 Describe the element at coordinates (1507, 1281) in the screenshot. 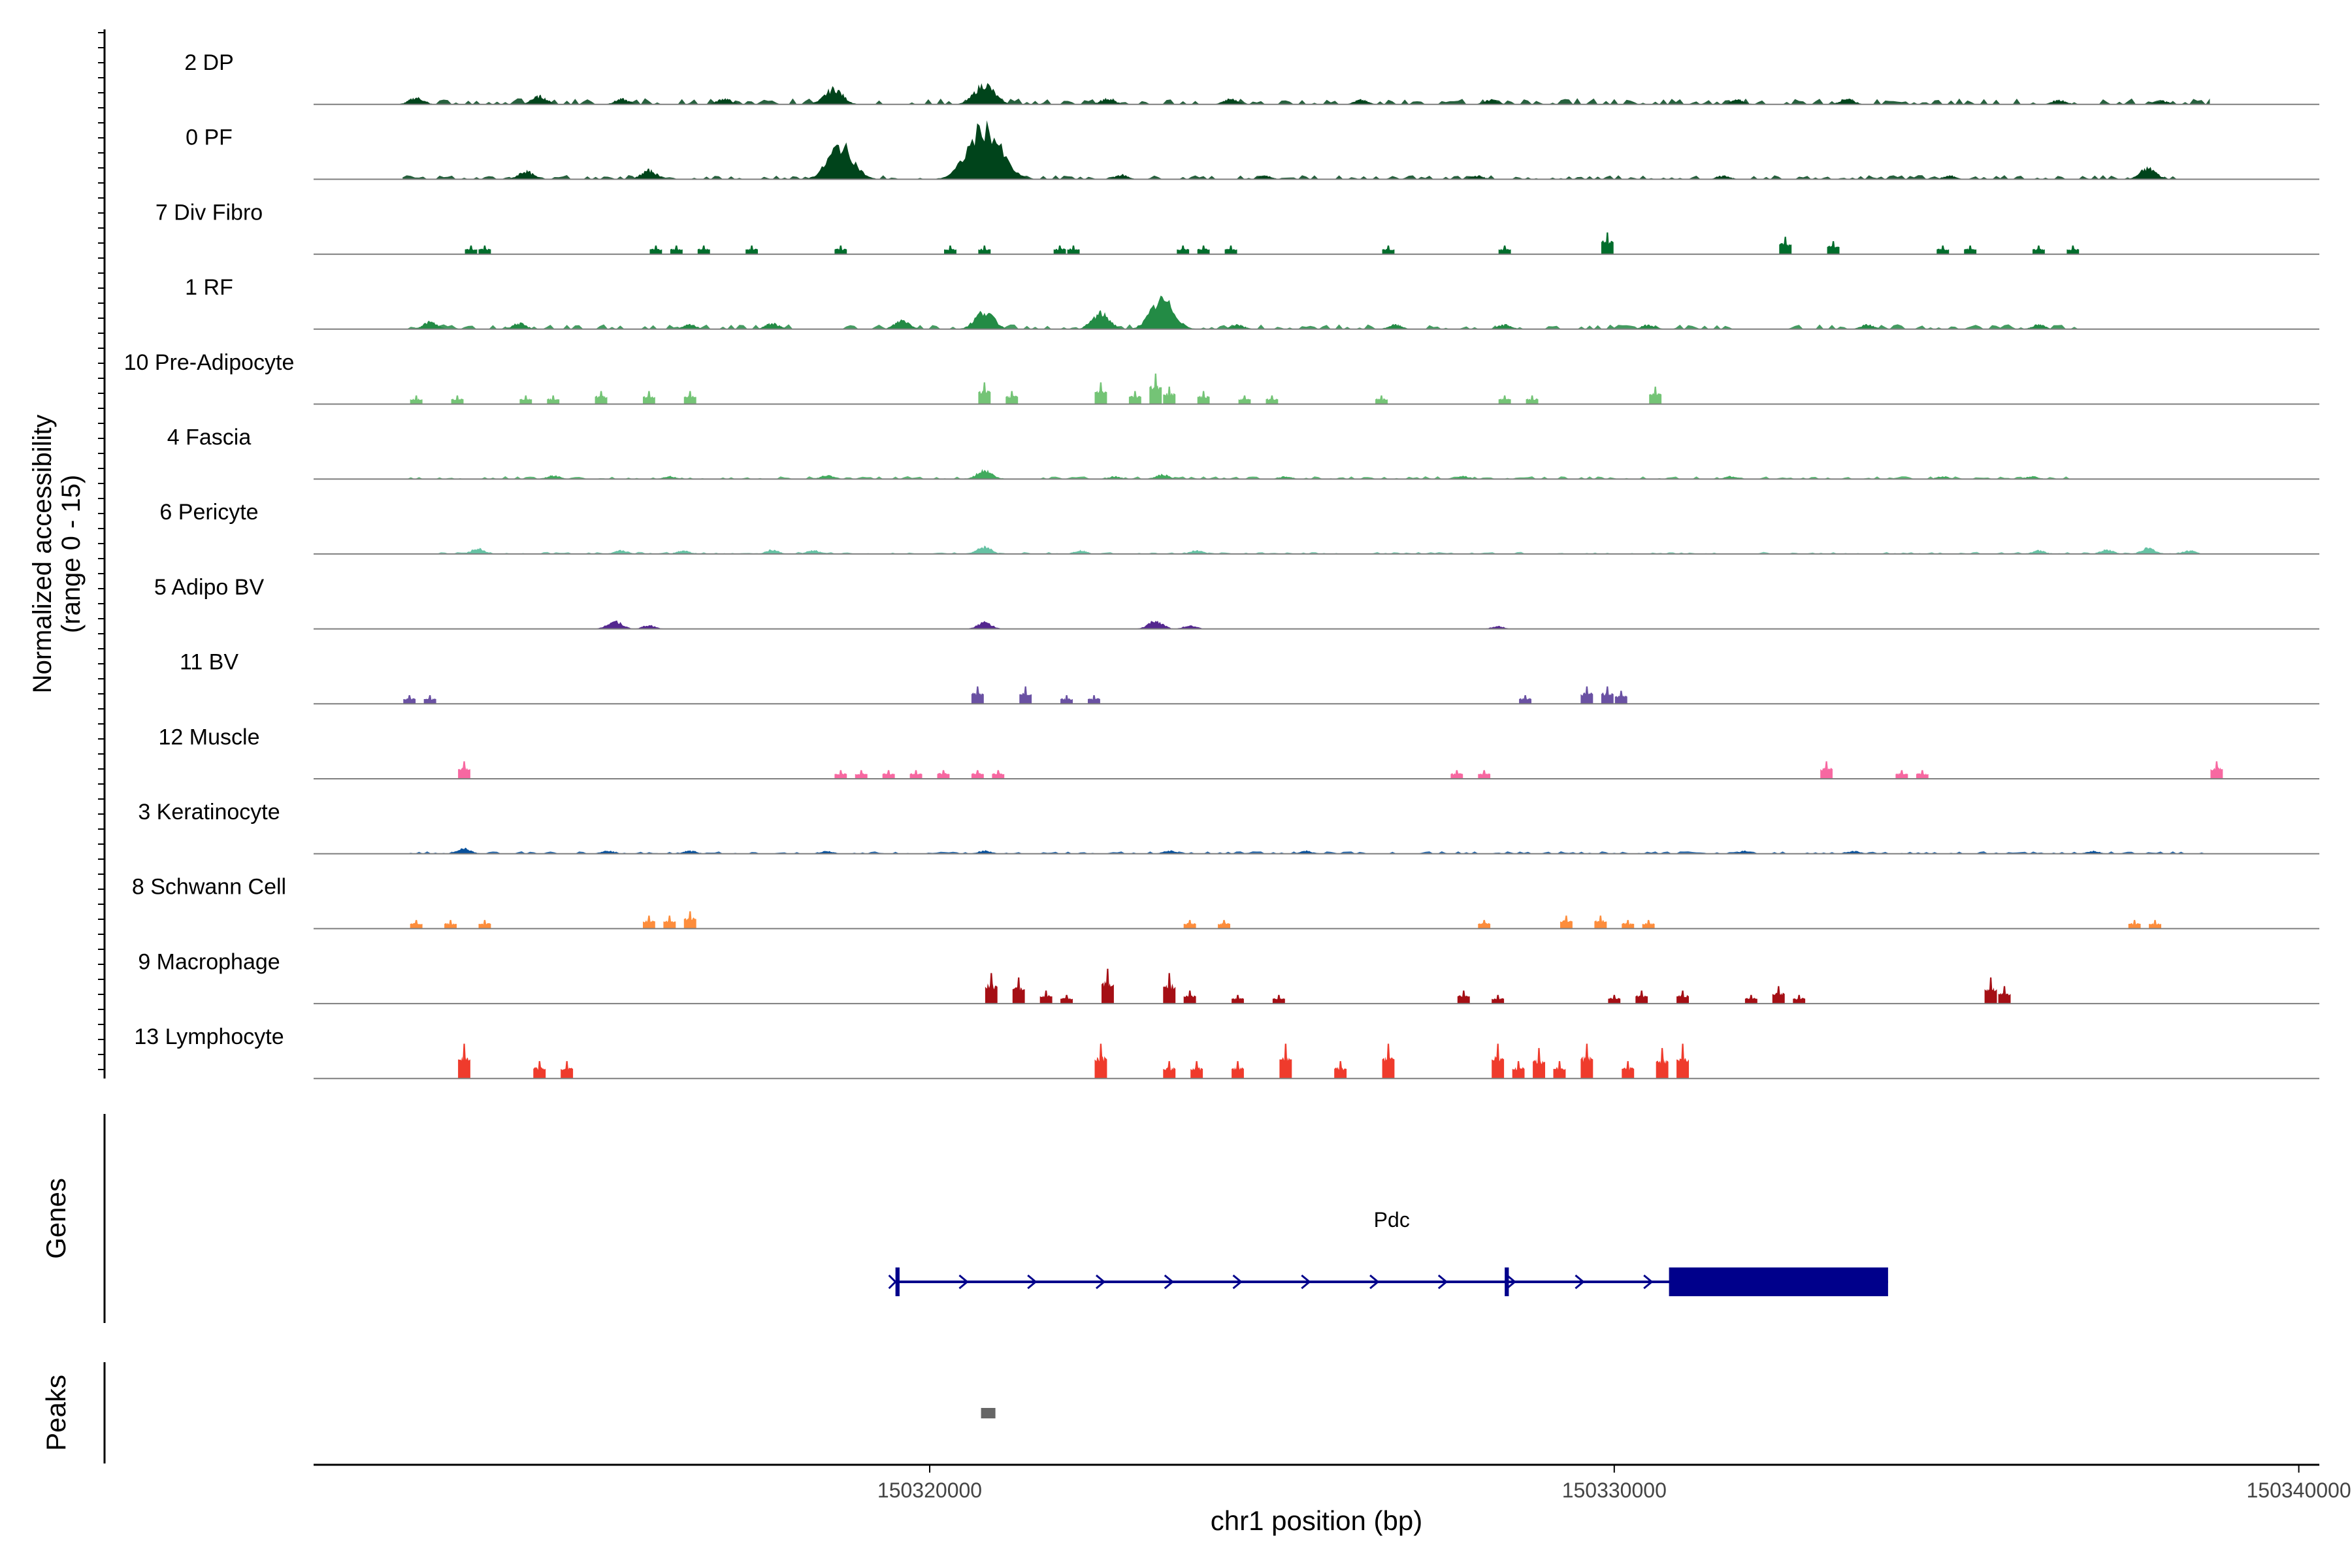

I see `gene-exon` at that location.